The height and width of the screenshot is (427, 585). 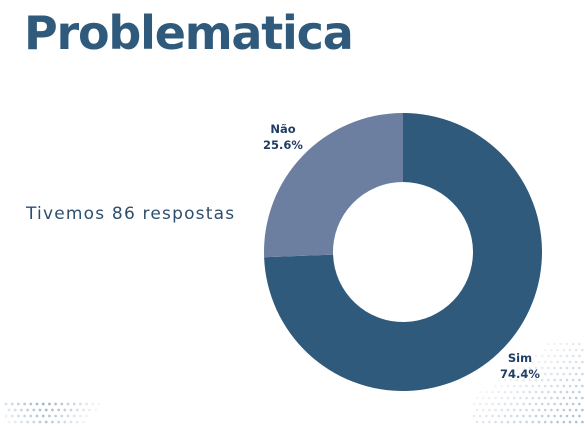 I want to click on decorative-dots-right, so click(x=528, y=383).